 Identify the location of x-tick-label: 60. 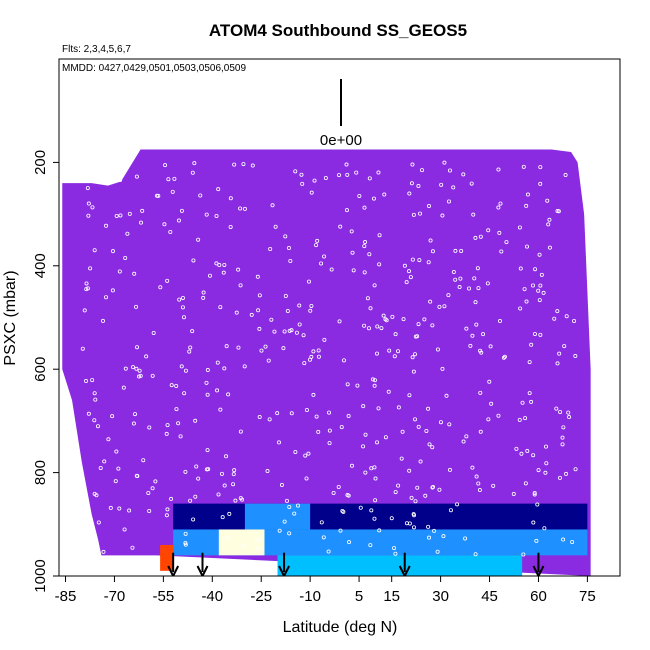
(538, 596).